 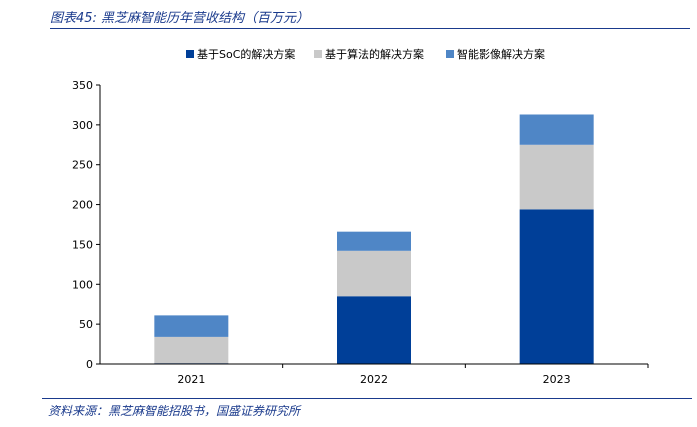 I want to click on y-tick-label: 300, so click(x=82, y=125).